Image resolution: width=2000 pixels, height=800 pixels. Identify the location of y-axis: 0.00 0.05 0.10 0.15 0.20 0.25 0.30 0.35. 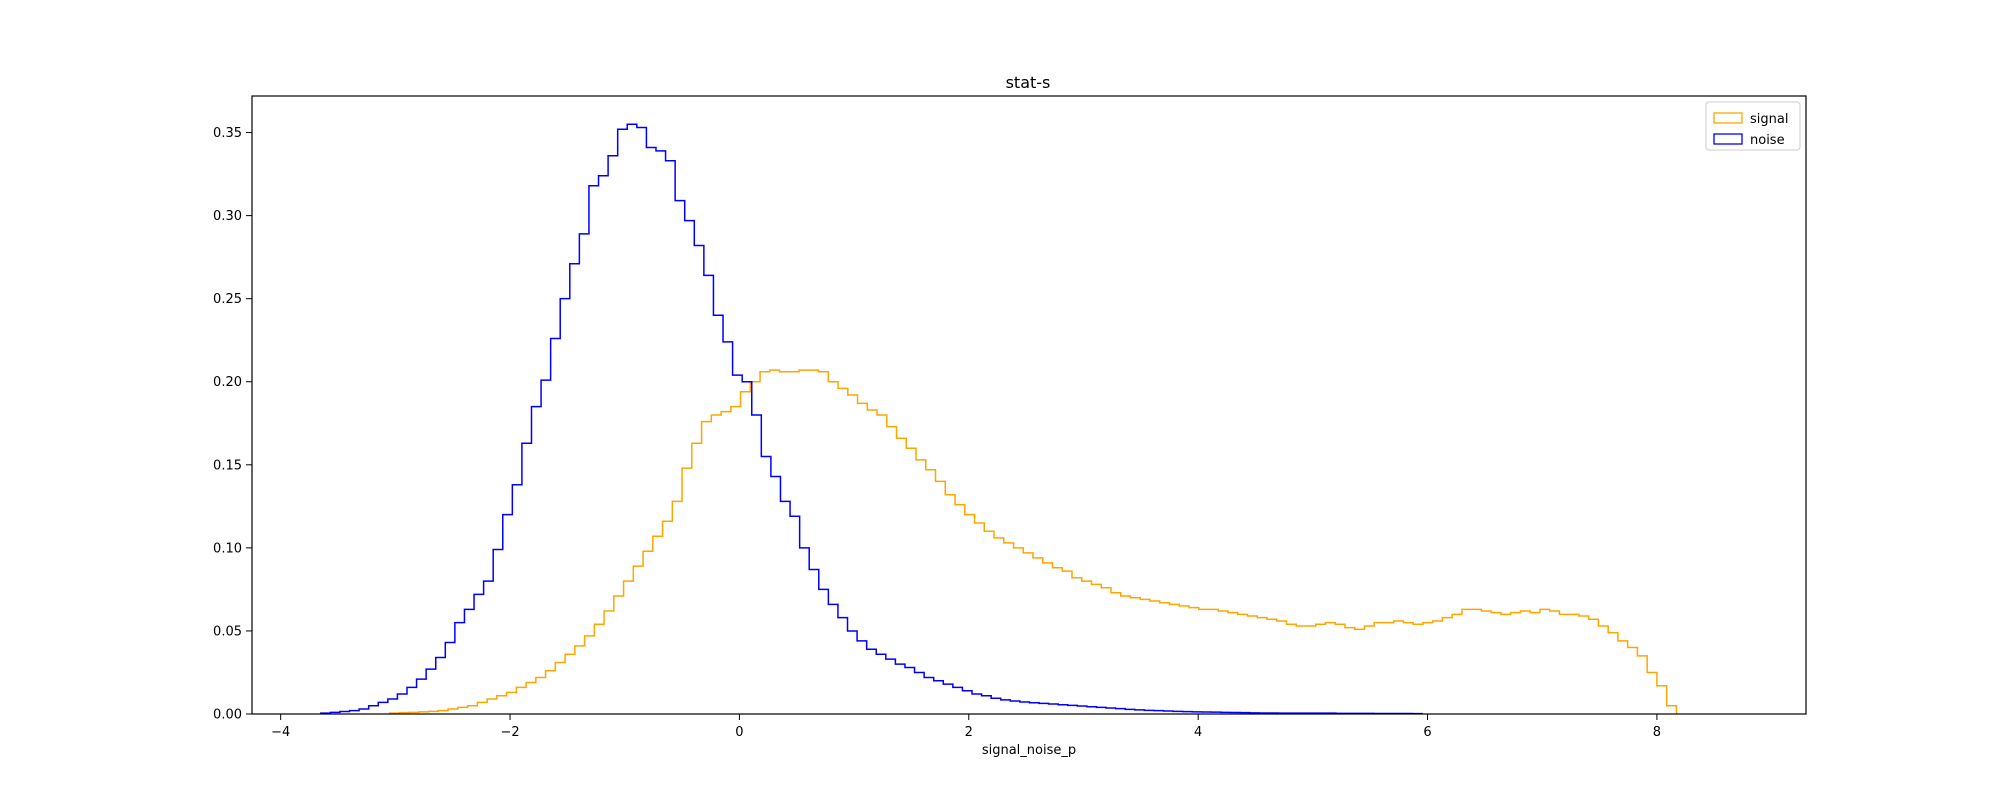
(232, 424).